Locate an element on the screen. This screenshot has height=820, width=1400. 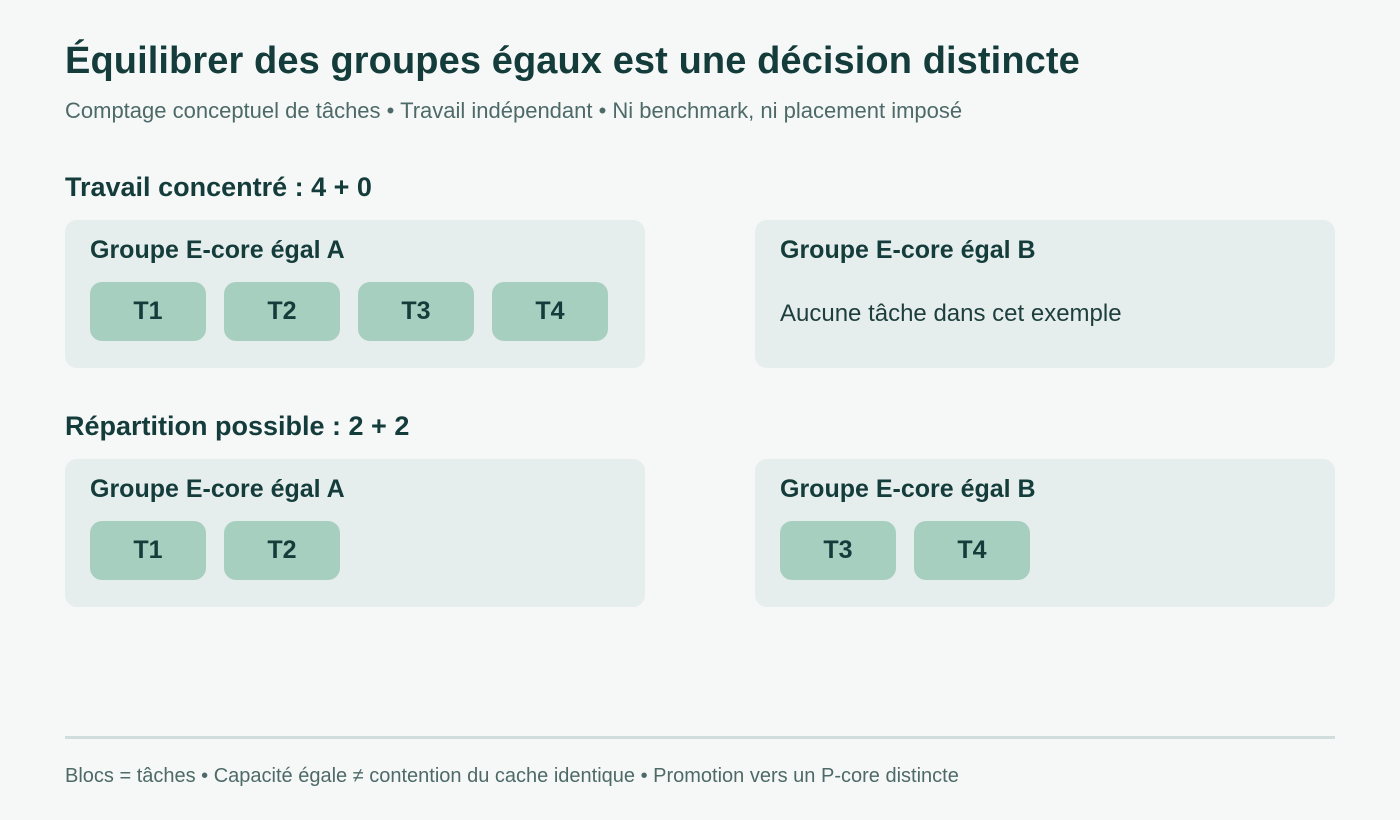
task-list: T1 T2 is located at coordinates (215, 550).